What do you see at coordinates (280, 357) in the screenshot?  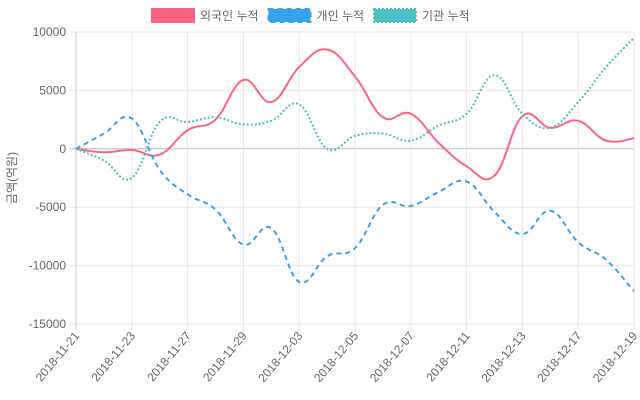 I see `x-tick-label: 2018-12-03` at bounding box center [280, 357].